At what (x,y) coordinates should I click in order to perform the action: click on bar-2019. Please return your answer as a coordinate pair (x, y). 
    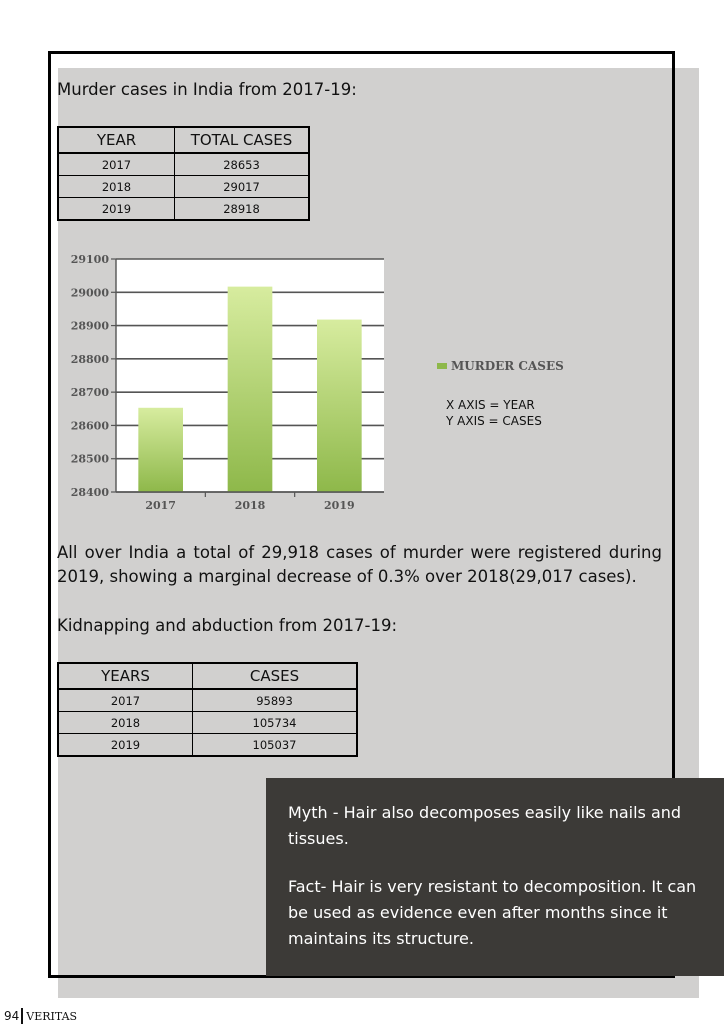
    Looking at the image, I should click on (339, 405).